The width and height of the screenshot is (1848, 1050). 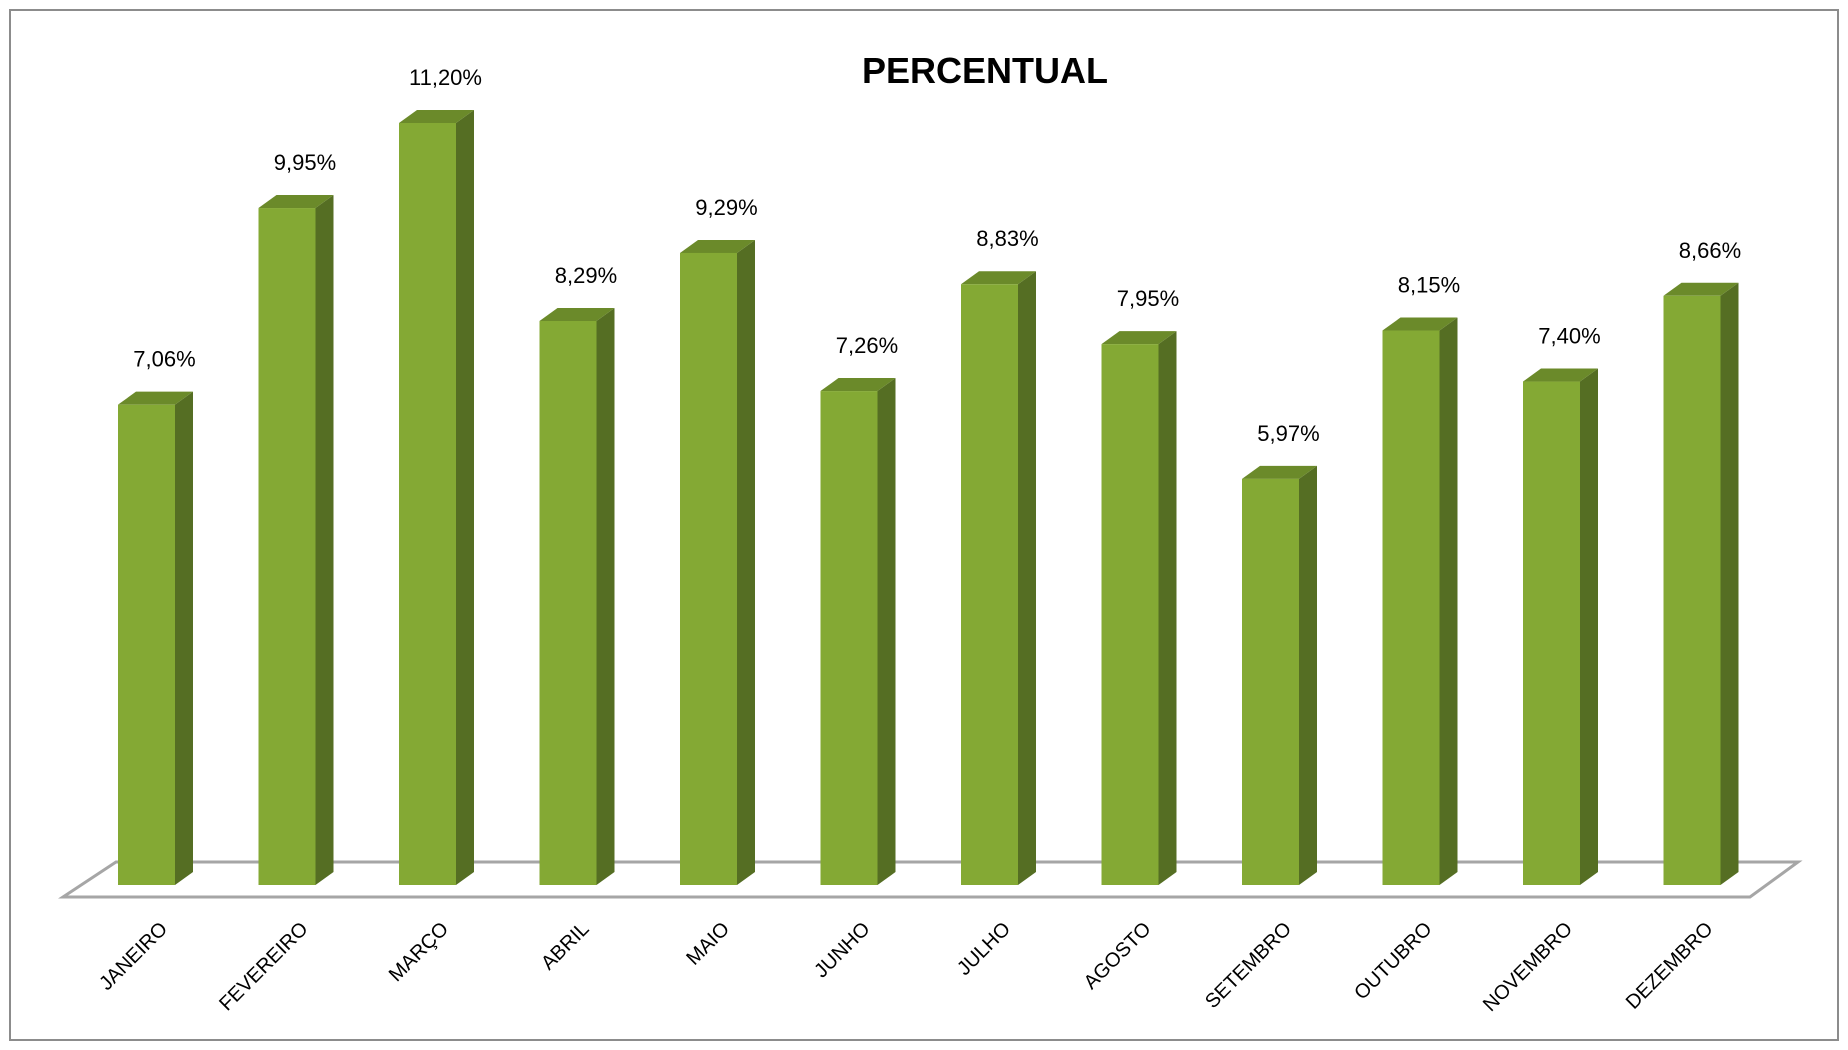 What do you see at coordinates (1248, 965) in the screenshot?
I see `x-tick-label: SETEMBRO` at bounding box center [1248, 965].